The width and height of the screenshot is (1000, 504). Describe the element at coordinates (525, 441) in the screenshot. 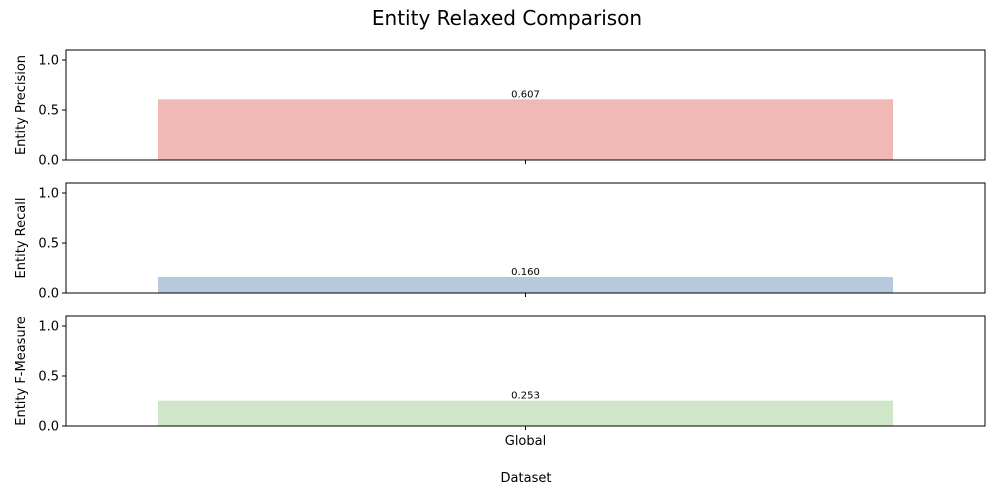

I see `x-tick-label: Global` at that location.